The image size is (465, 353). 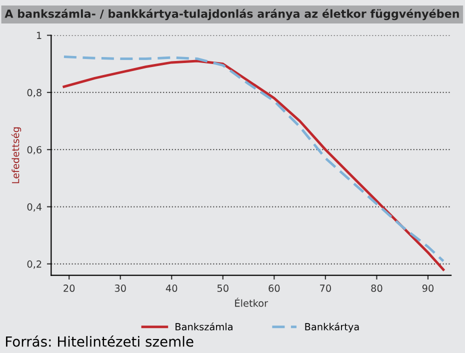 I want to click on y-tick-label: 0,2, so click(x=34, y=264).